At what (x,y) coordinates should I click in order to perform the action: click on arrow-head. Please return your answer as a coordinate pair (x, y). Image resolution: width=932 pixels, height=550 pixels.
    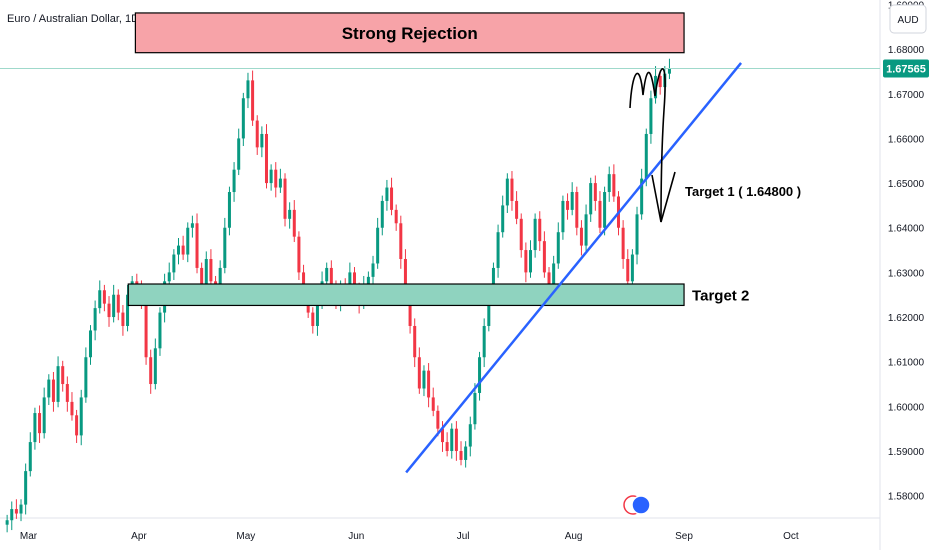
    Looking at the image, I should click on (663, 197).